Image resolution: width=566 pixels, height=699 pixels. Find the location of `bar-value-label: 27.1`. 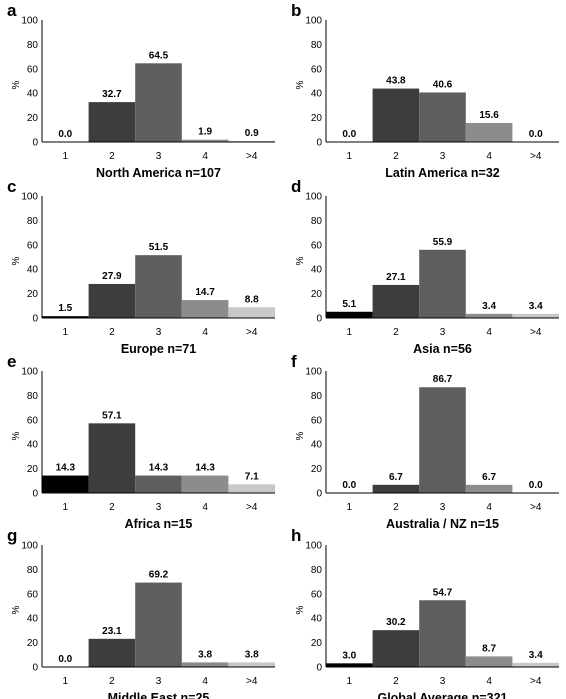

bar-value-label: 27.1 is located at coordinates (396, 277).